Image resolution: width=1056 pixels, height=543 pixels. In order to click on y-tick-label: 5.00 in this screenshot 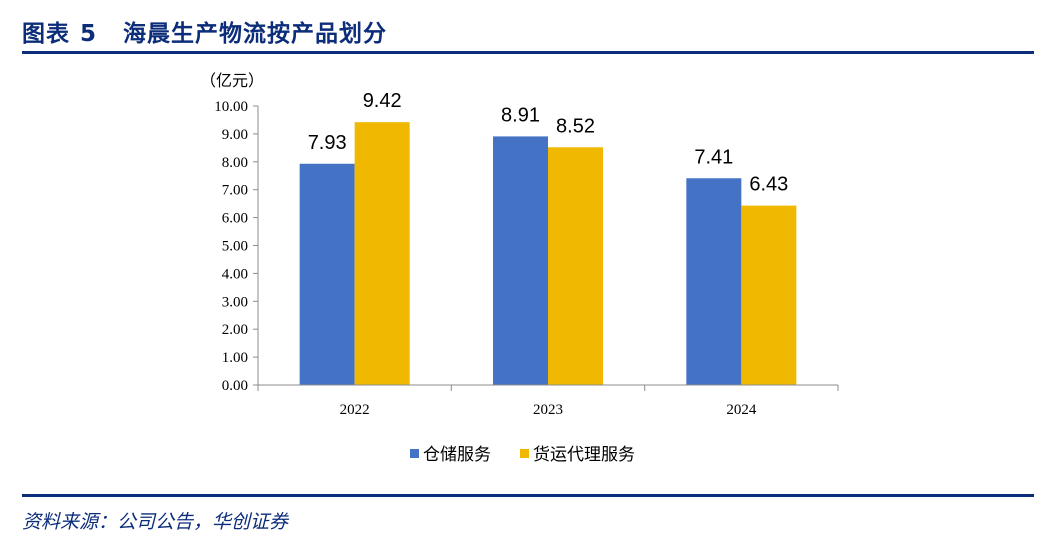, I will do `click(235, 247)`.